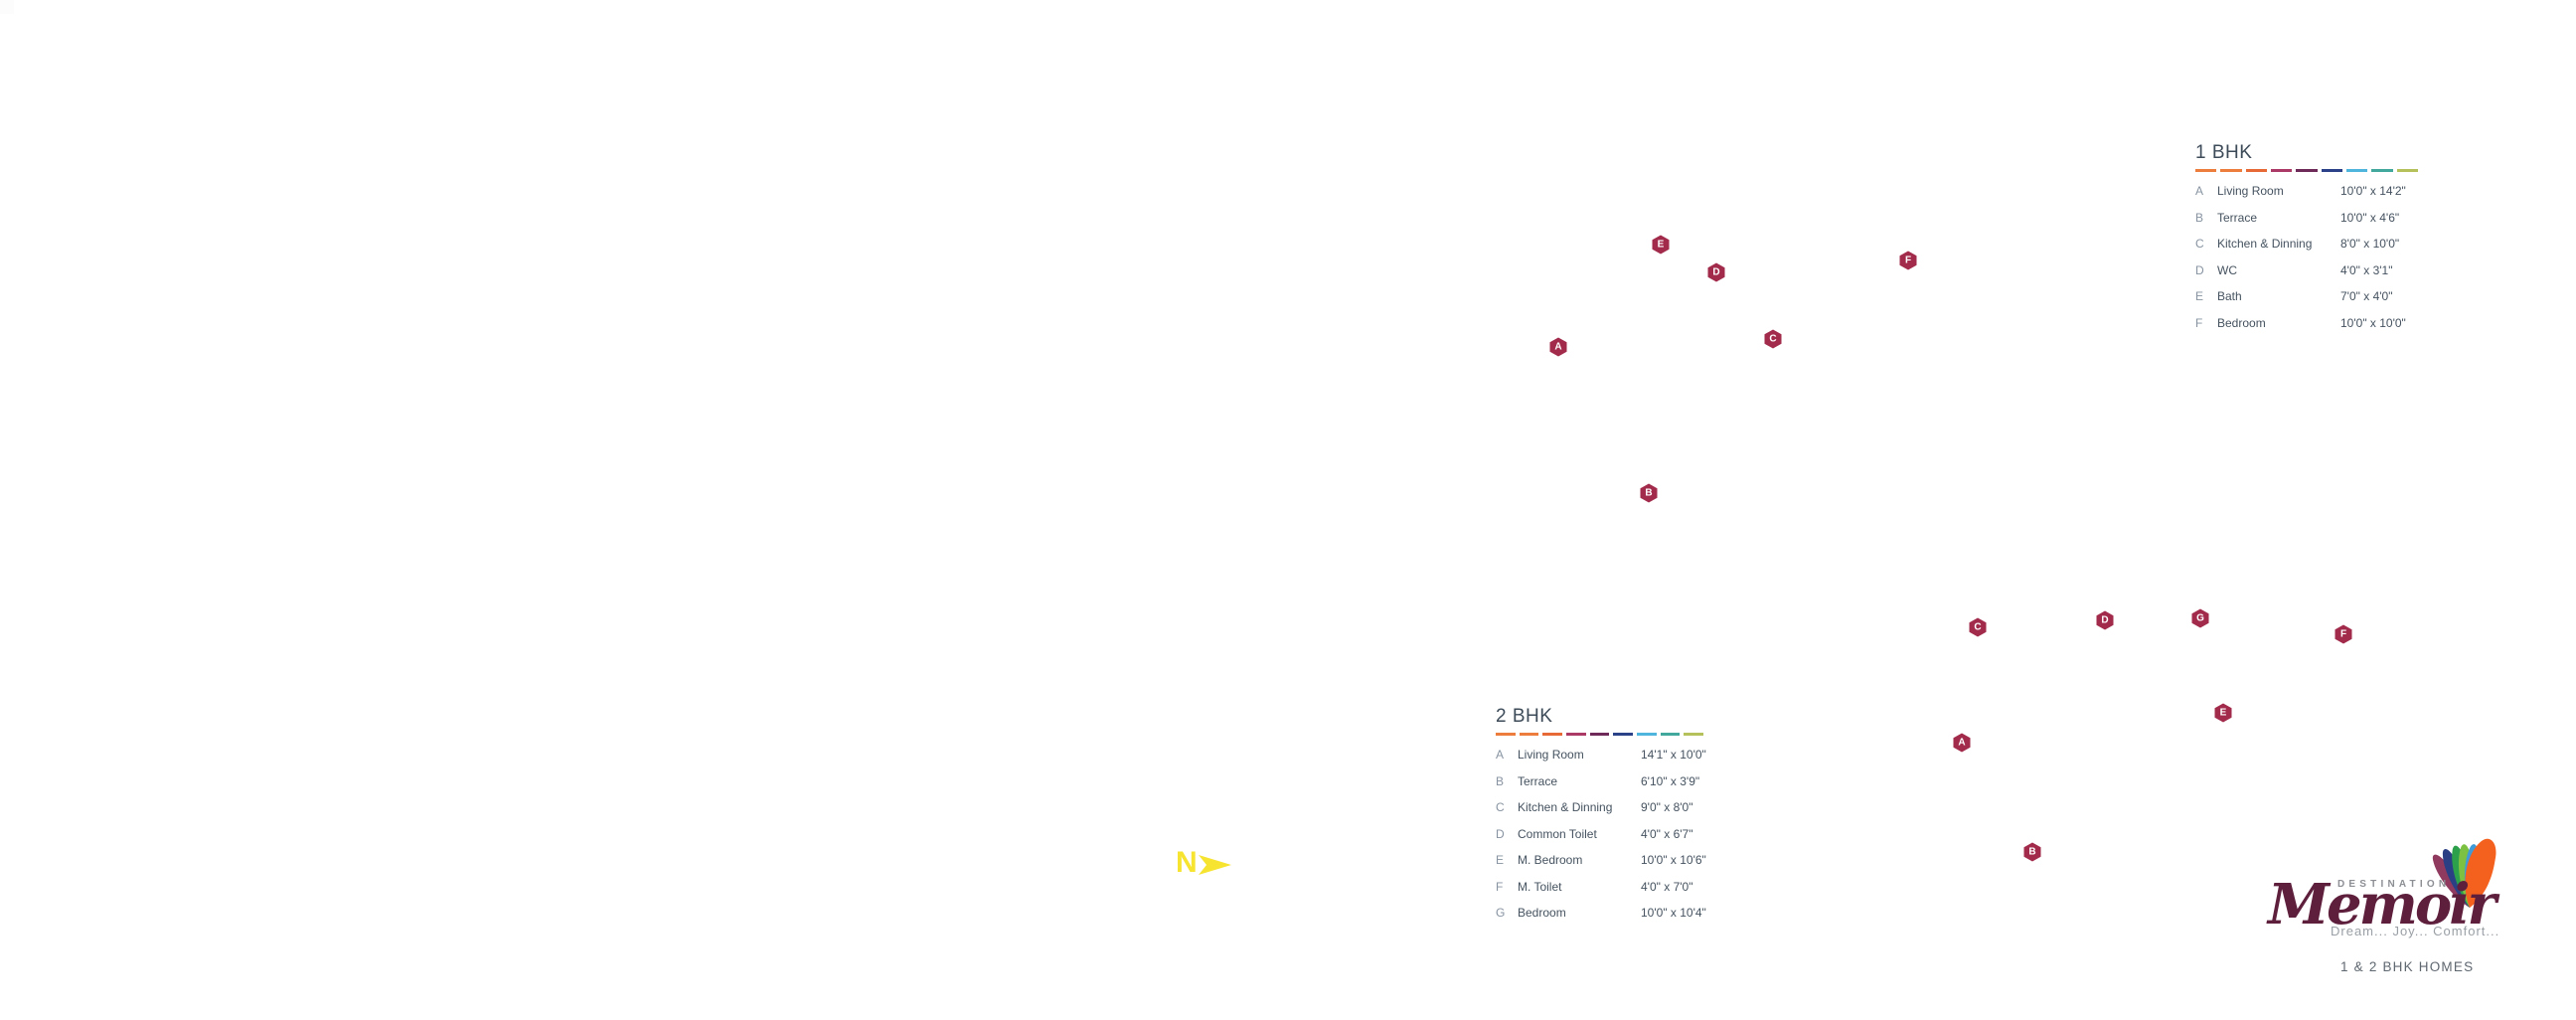 The width and height of the screenshot is (2576, 1020). I want to click on room-dimensions: 9'0" x 8'0", so click(1667, 807).